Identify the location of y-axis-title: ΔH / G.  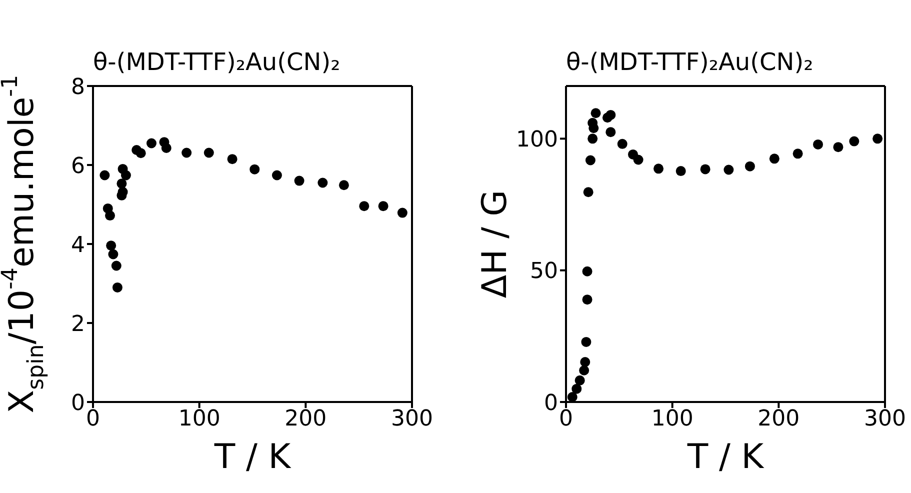
(495, 244).